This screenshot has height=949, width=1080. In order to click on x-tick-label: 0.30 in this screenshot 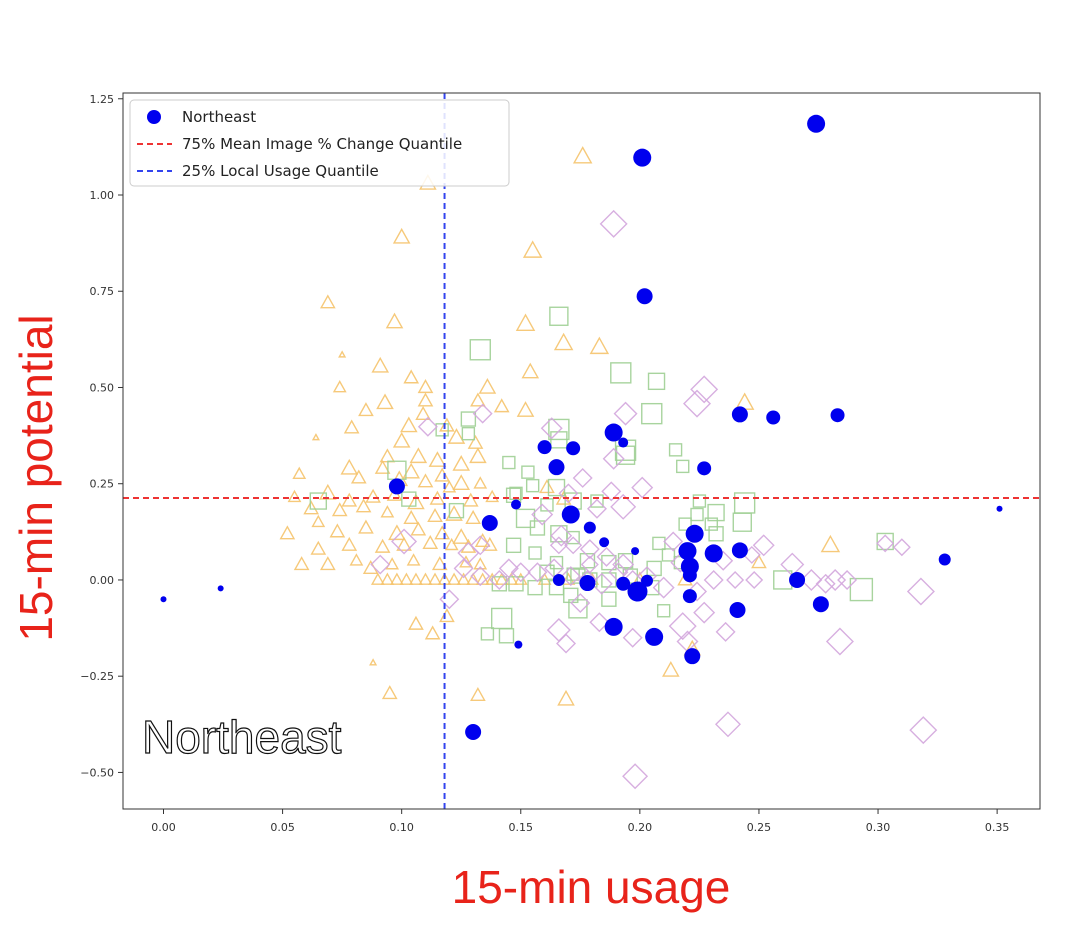, I will do `click(878, 827)`.